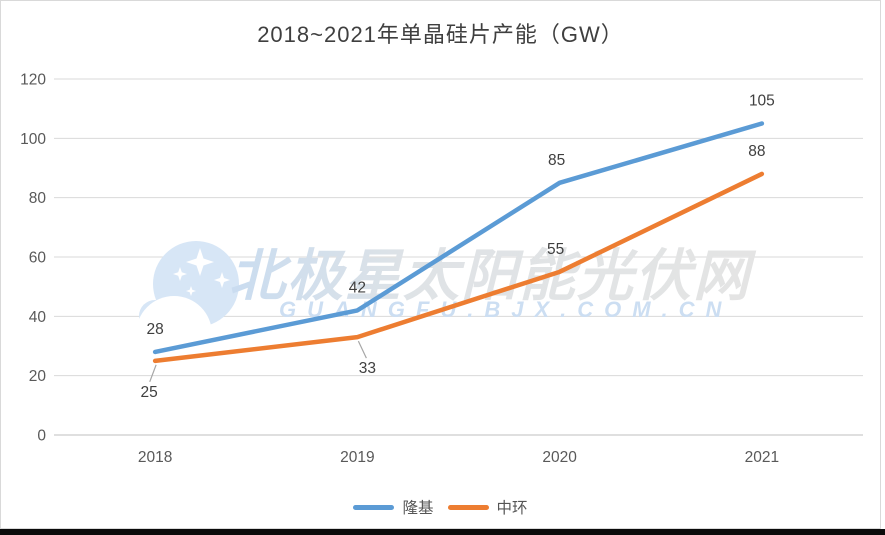 This screenshot has width=885, height=535. What do you see at coordinates (357, 287) in the screenshot?
I see `data-label: 42` at bounding box center [357, 287].